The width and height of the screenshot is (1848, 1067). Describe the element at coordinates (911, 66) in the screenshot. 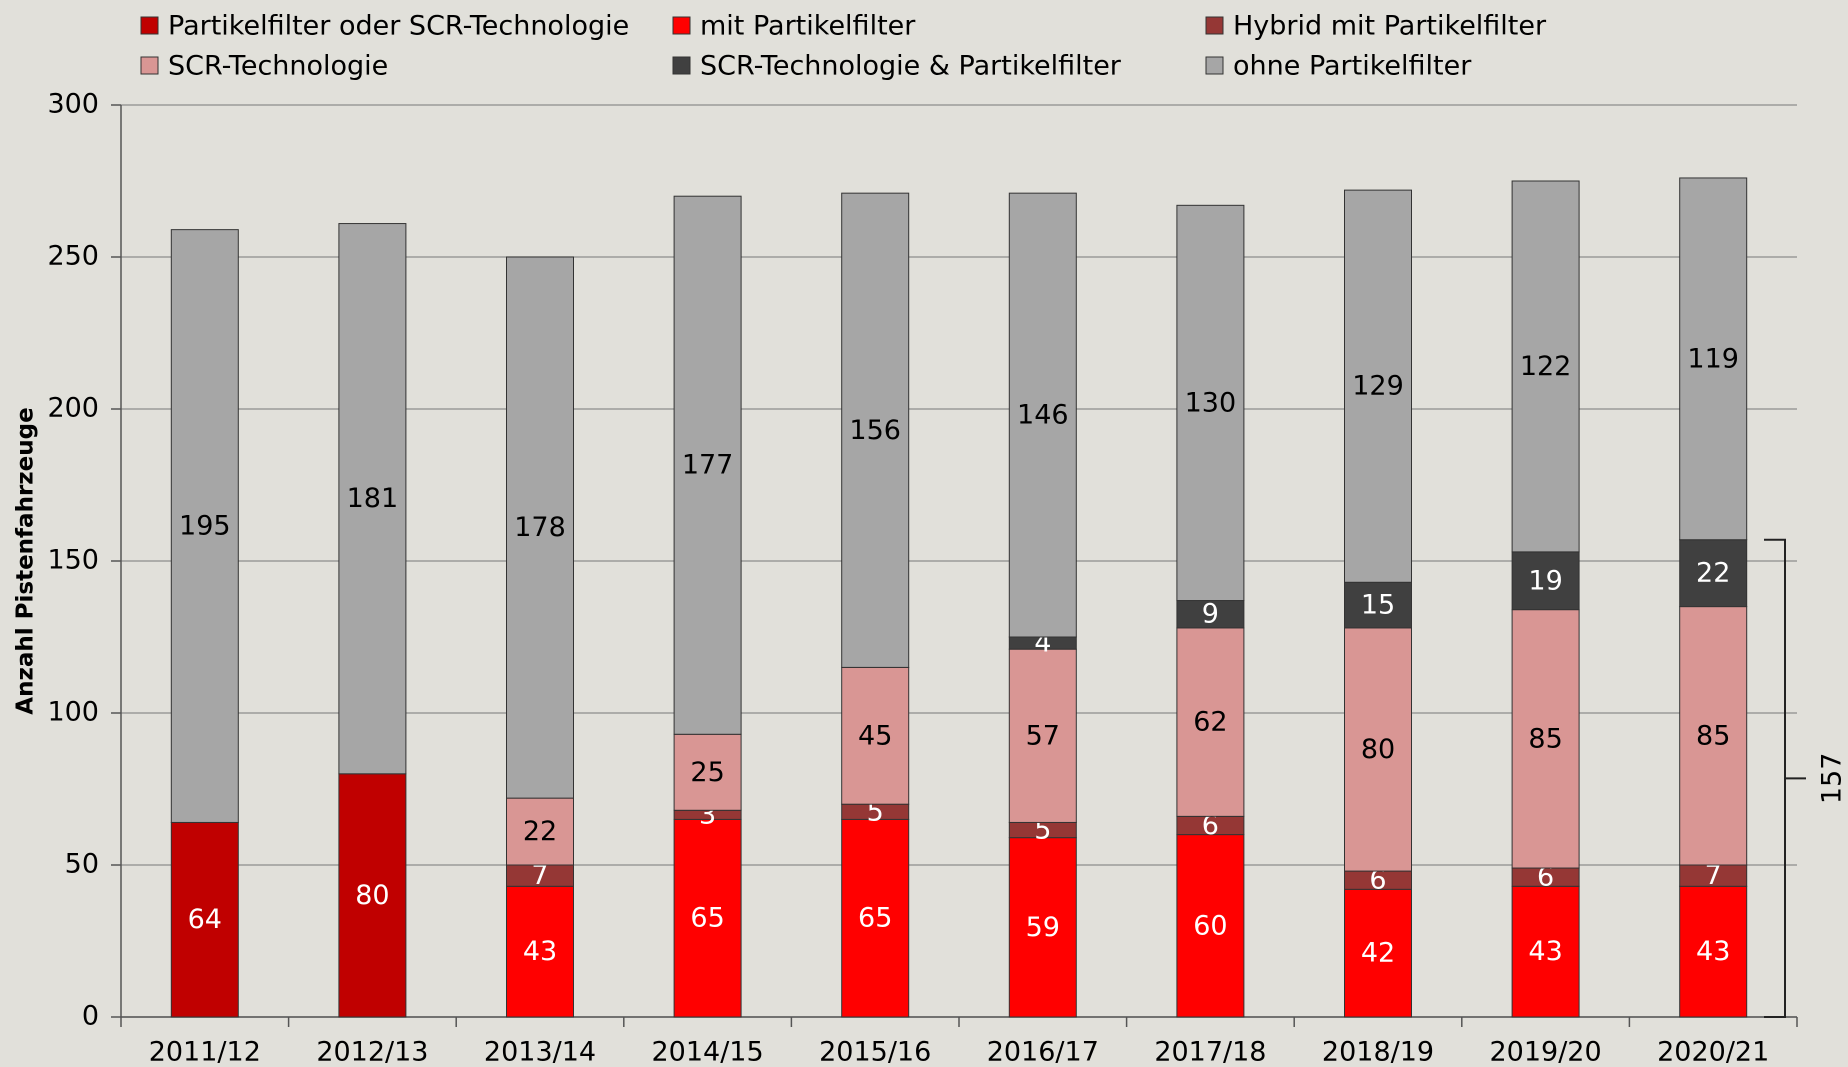

I see `legend-label: SCR-Technologie & Partikelfilter` at that location.